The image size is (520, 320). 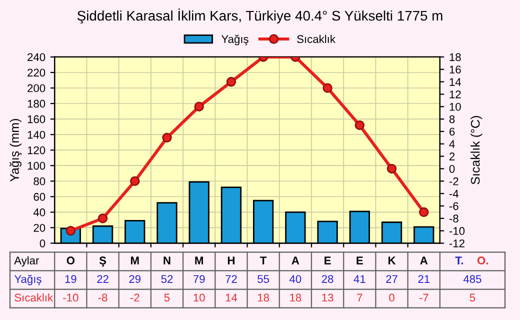 I want to click on data-label: 27, so click(x=392, y=279).